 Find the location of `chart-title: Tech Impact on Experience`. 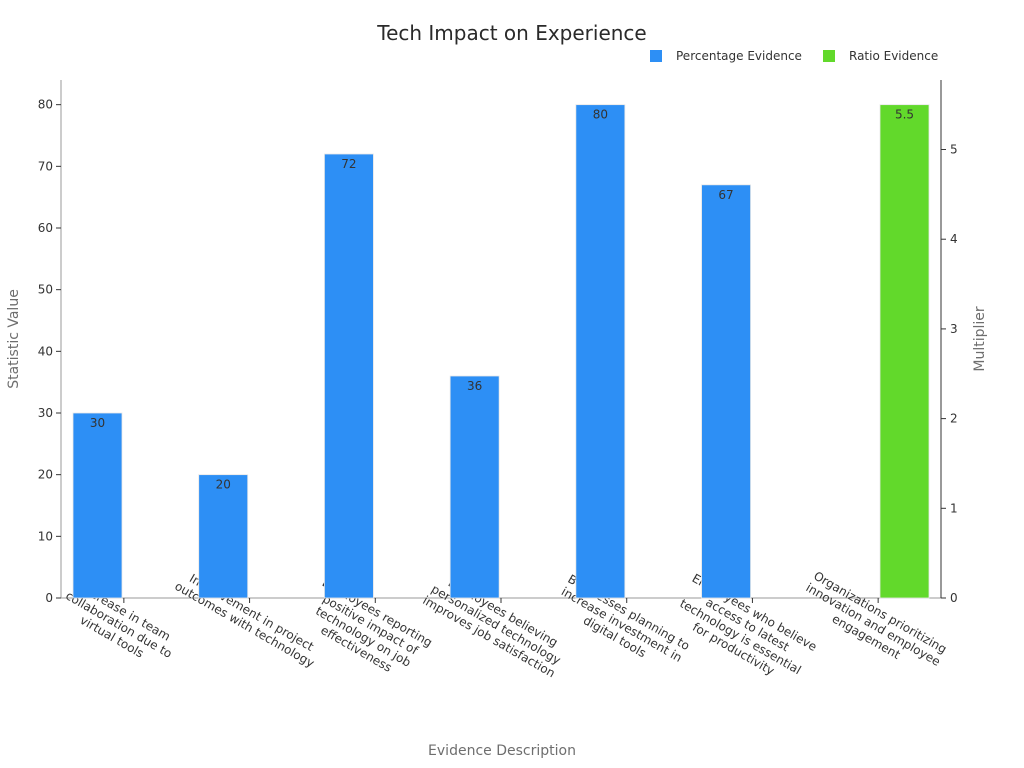

chart-title: Tech Impact on Experience is located at coordinates (511, 33).